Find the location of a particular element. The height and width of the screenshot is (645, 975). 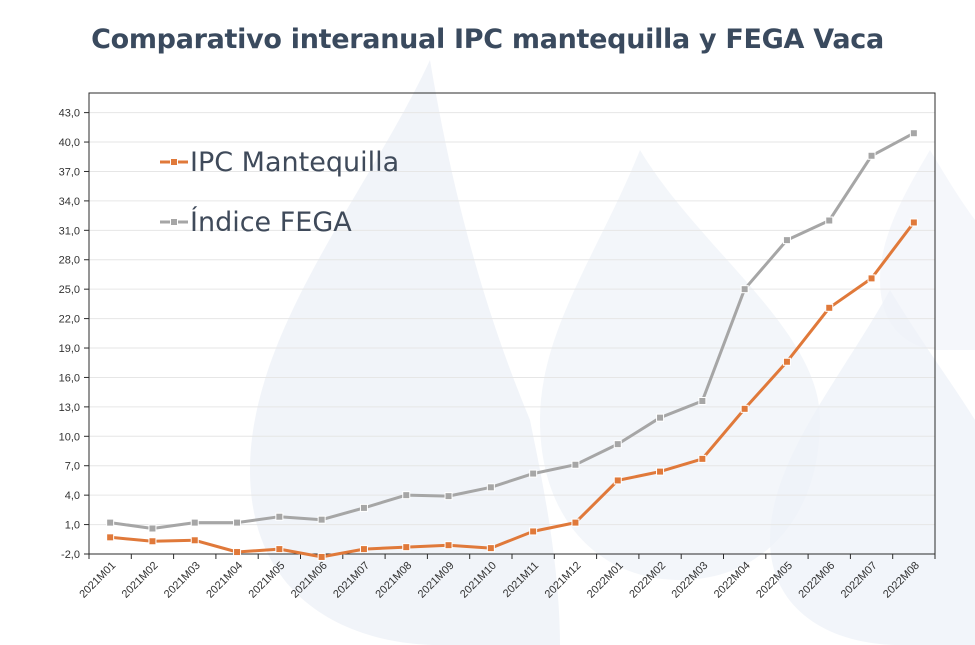

x-tick-label: 2022M08 is located at coordinates (901, 580).